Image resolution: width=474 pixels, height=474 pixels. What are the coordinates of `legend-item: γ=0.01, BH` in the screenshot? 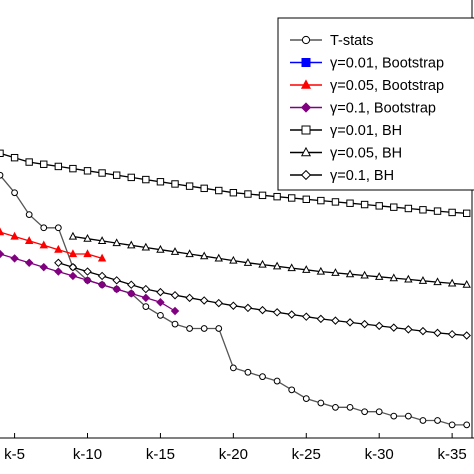 It's located at (346, 131).